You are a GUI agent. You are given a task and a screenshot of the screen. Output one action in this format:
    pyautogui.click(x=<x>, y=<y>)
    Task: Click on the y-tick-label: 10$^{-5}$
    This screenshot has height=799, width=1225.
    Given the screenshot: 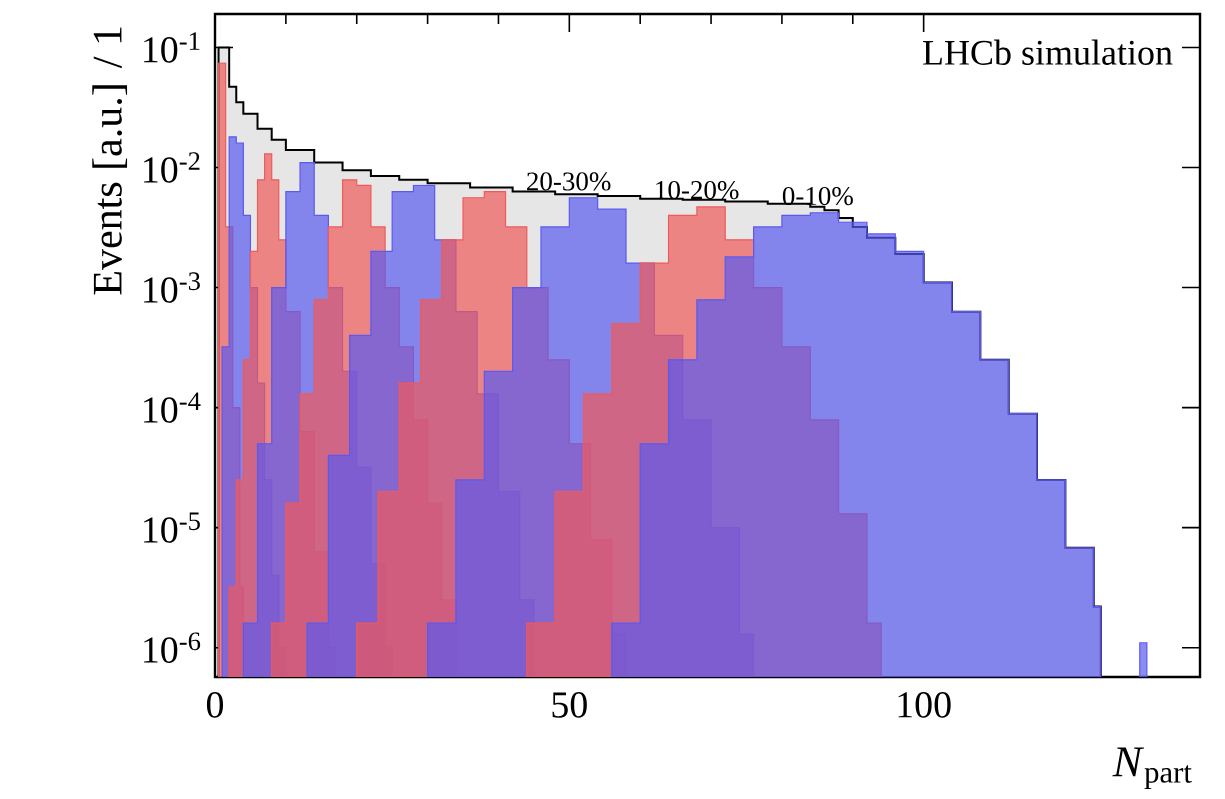 What is the action you would take?
    pyautogui.click(x=172, y=527)
    